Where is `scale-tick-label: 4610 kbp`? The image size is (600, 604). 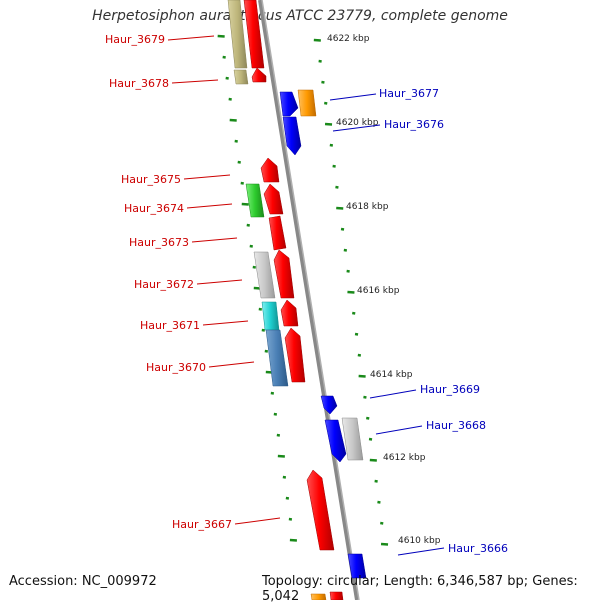
scale-tick-label: 4610 kbp is located at coordinates (419, 541).